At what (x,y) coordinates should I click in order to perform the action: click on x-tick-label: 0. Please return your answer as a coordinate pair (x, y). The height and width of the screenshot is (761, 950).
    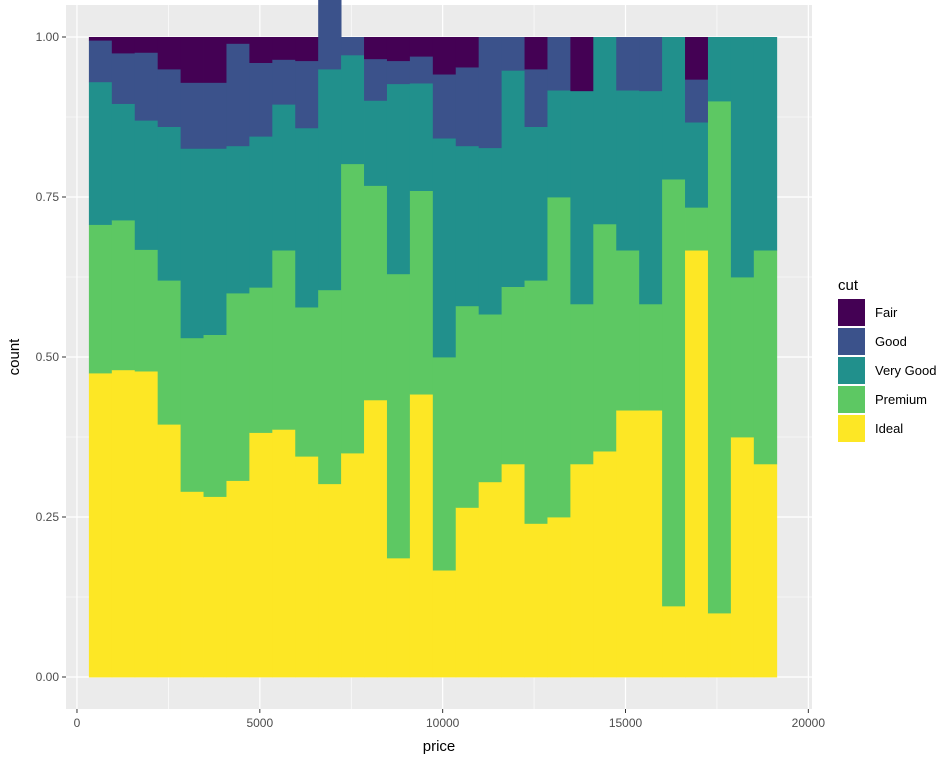
    Looking at the image, I should click on (77, 723).